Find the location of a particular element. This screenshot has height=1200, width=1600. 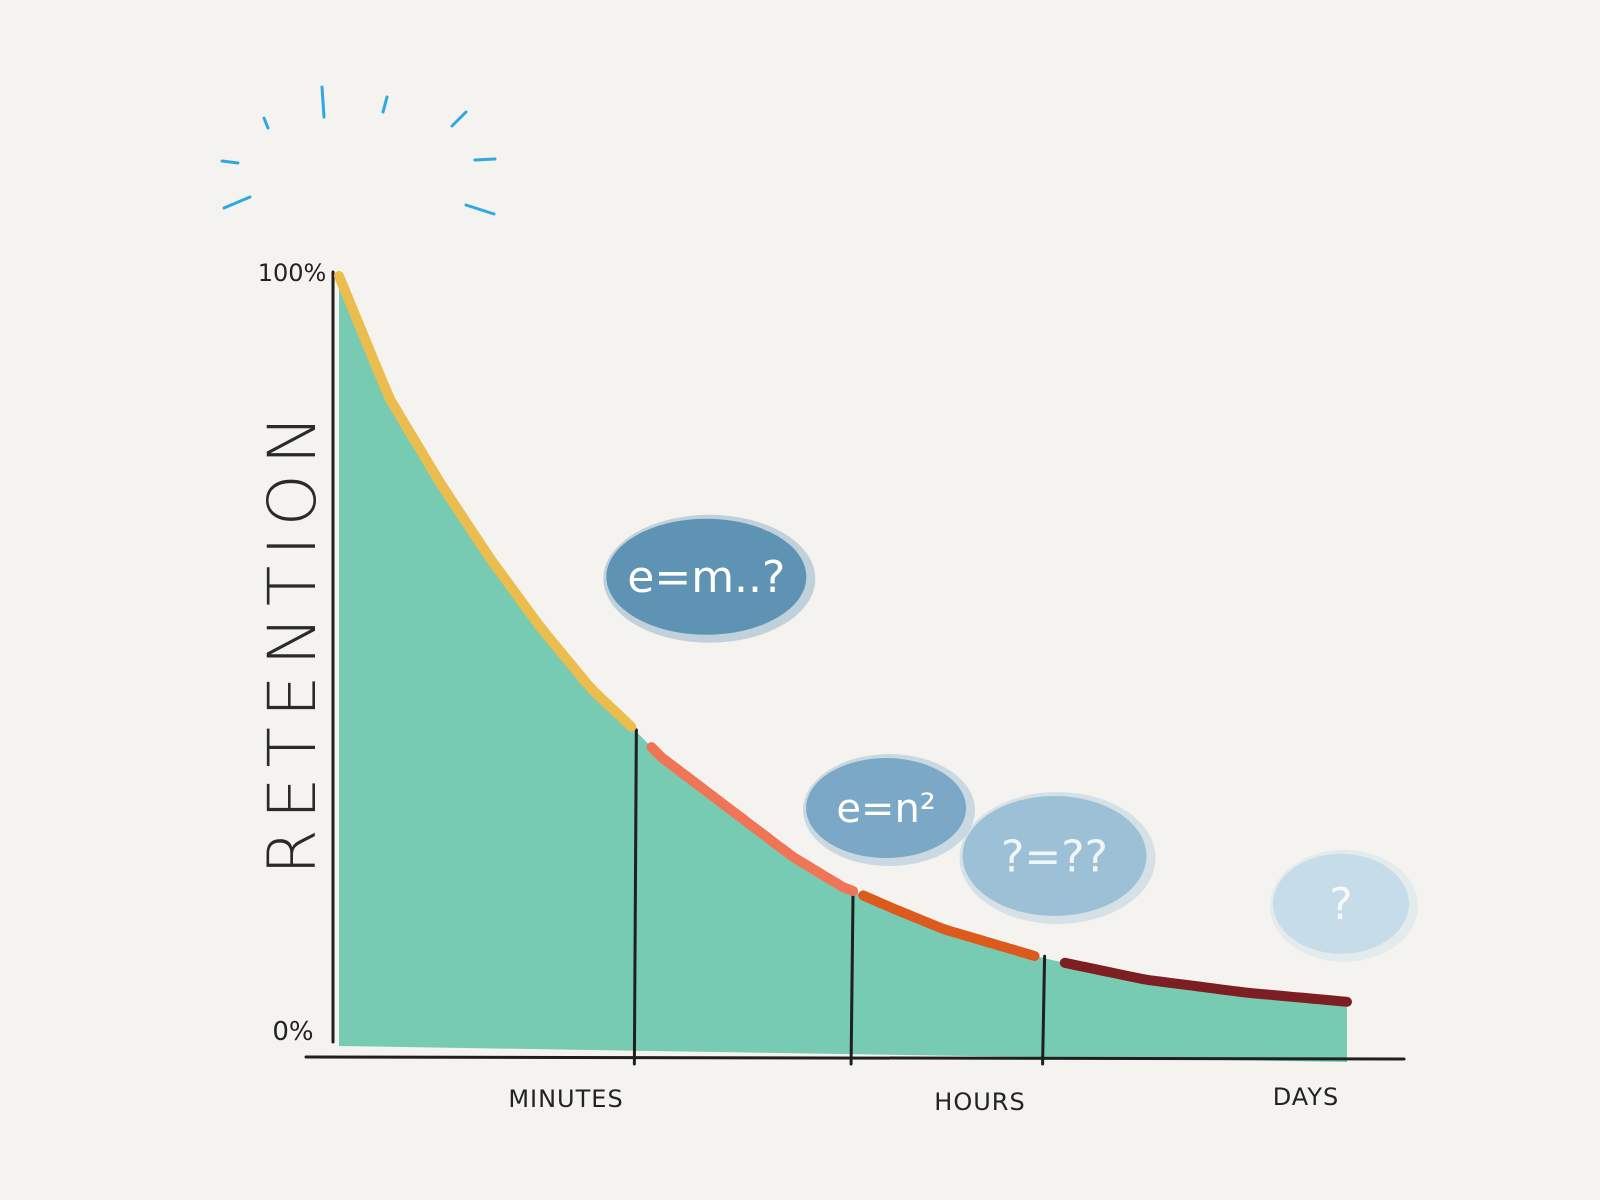

curve-segment-days is located at coordinates (1205, 982).